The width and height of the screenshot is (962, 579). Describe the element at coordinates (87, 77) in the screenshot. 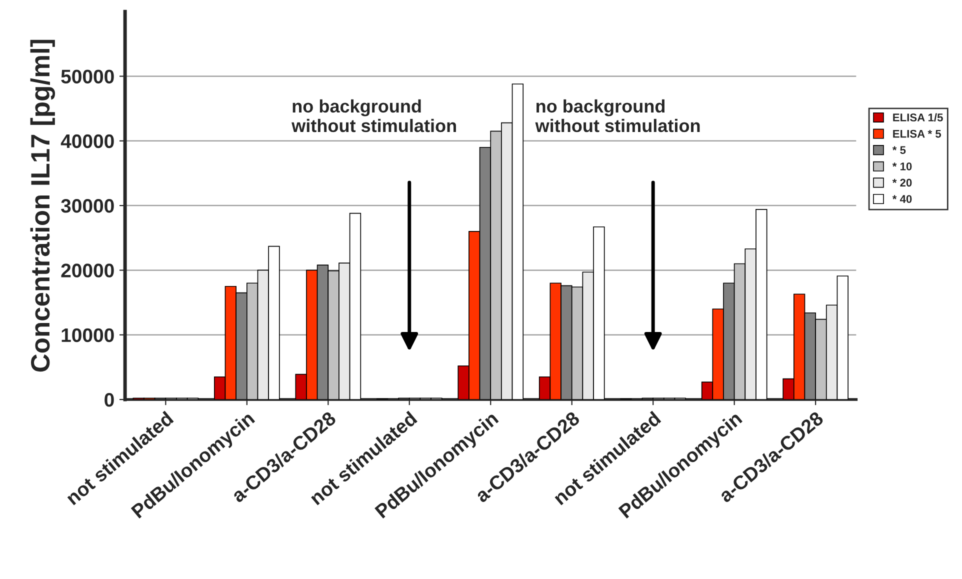

I see `y-tick-label: 50000` at that location.